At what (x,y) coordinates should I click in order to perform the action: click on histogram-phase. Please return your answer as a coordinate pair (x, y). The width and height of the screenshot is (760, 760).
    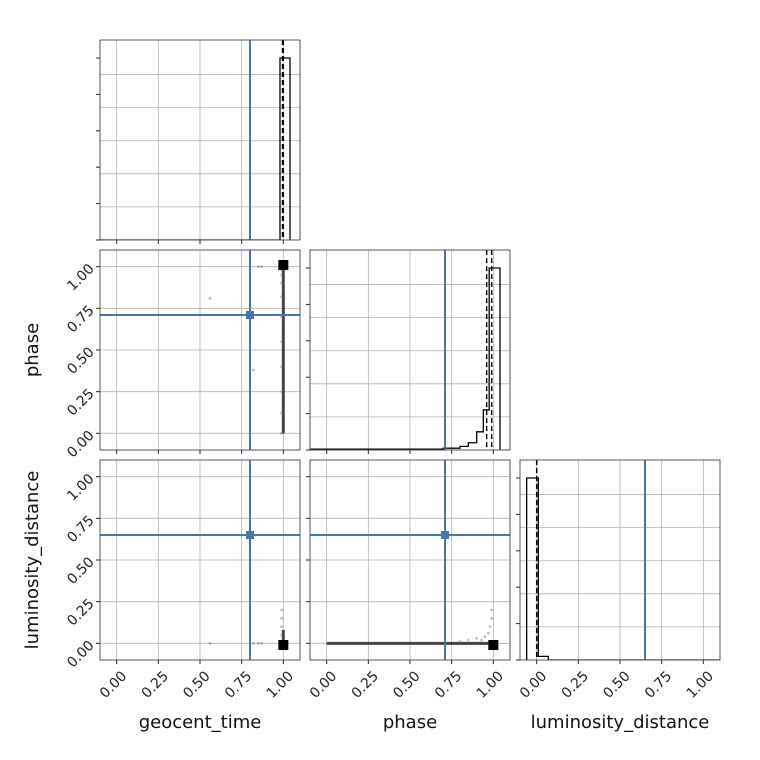
    Looking at the image, I should click on (405, 358).